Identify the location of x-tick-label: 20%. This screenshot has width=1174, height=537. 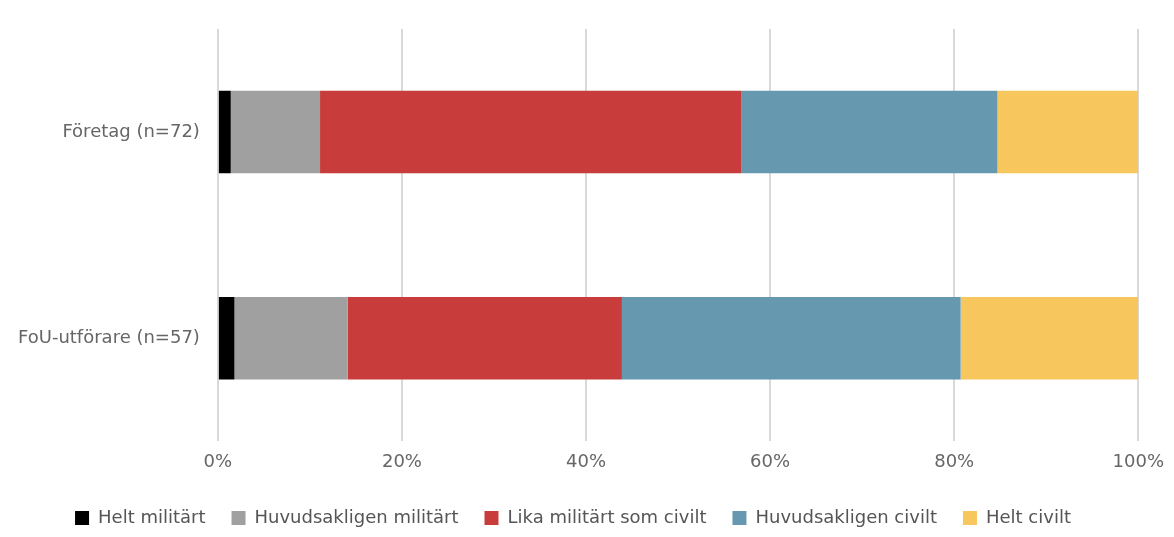
(401, 460).